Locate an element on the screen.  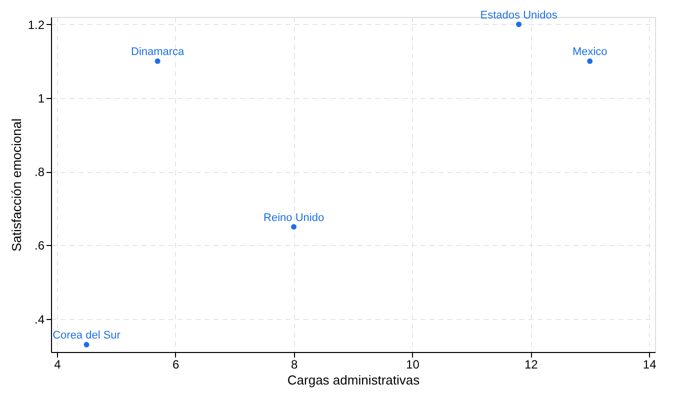
annotation: Reino Unido is located at coordinates (294, 218).